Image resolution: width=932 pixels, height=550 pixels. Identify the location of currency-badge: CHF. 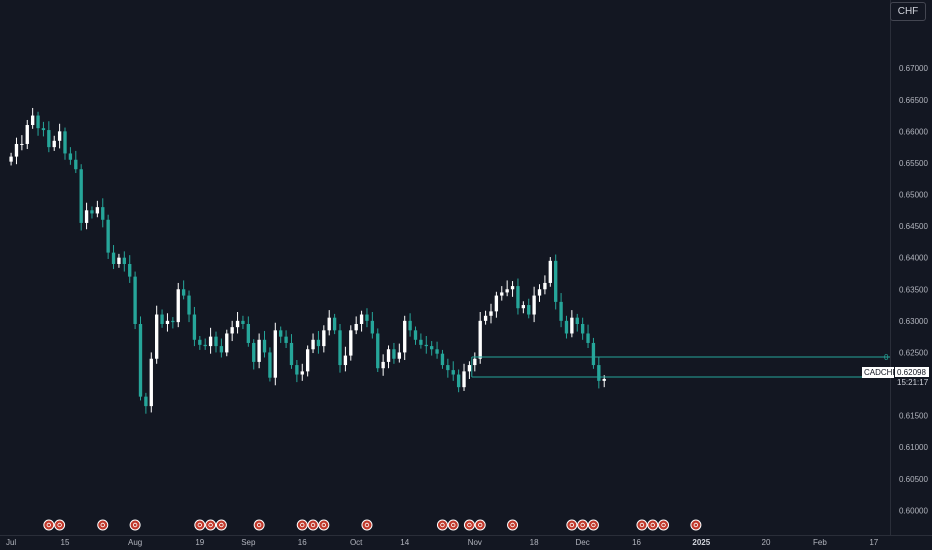
(908, 11).